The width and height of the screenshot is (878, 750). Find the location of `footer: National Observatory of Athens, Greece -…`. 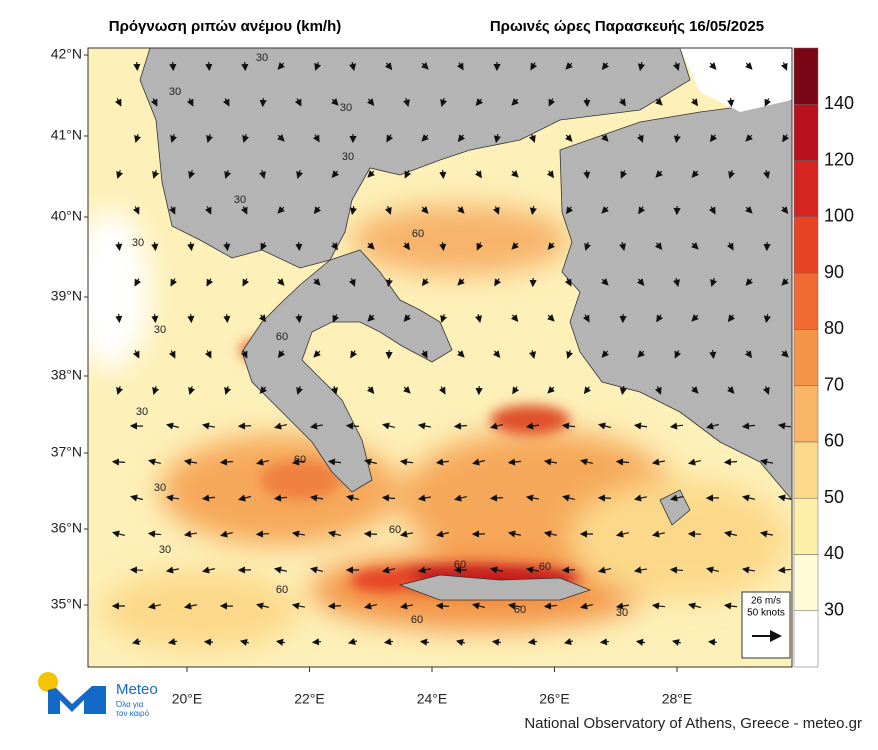

footer: National Observatory of Athens, Greece -… is located at coordinates (693, 723).